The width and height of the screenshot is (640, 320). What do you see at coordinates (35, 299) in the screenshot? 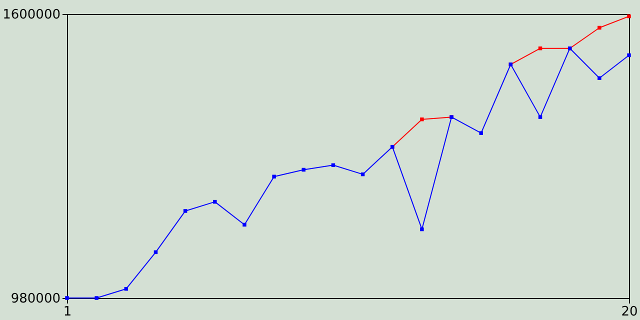
I see `y-tick-label: 980000` at bounding box center [35, 299].